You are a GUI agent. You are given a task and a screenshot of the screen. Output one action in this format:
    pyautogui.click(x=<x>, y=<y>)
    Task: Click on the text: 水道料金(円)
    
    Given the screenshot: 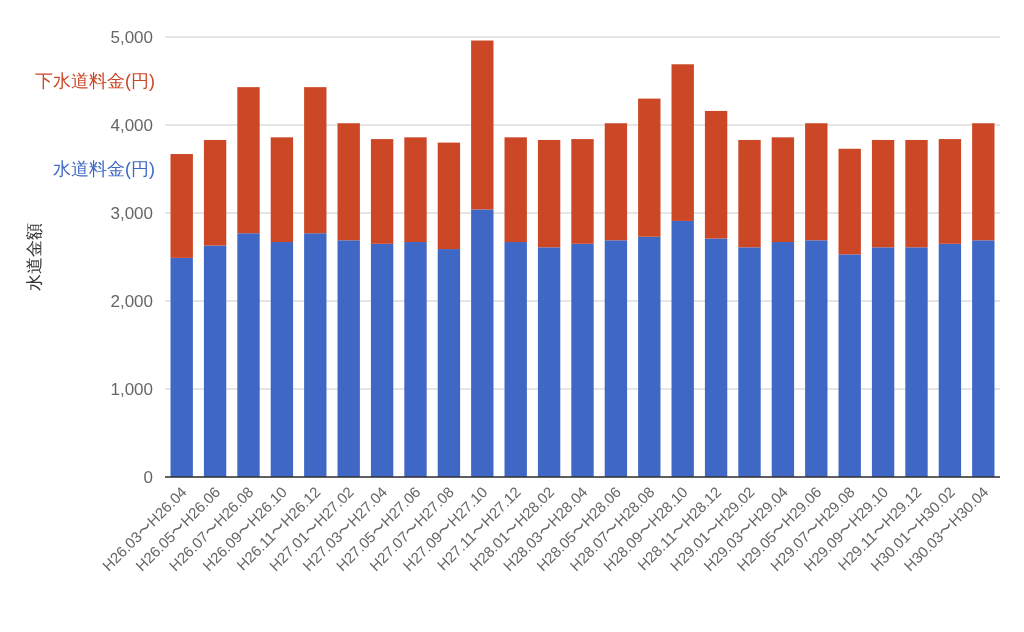 What is the action you would take?
    pyautogui.click(x=104, y=169)
    